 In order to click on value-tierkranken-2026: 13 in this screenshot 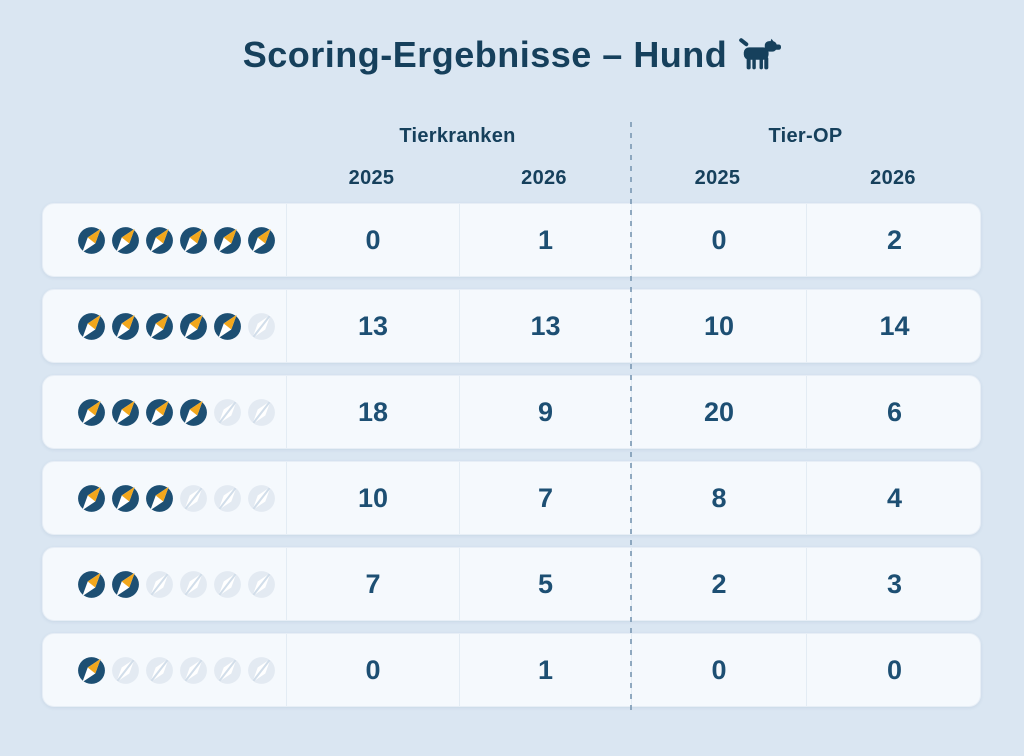, I will do `click(545, 326)`.